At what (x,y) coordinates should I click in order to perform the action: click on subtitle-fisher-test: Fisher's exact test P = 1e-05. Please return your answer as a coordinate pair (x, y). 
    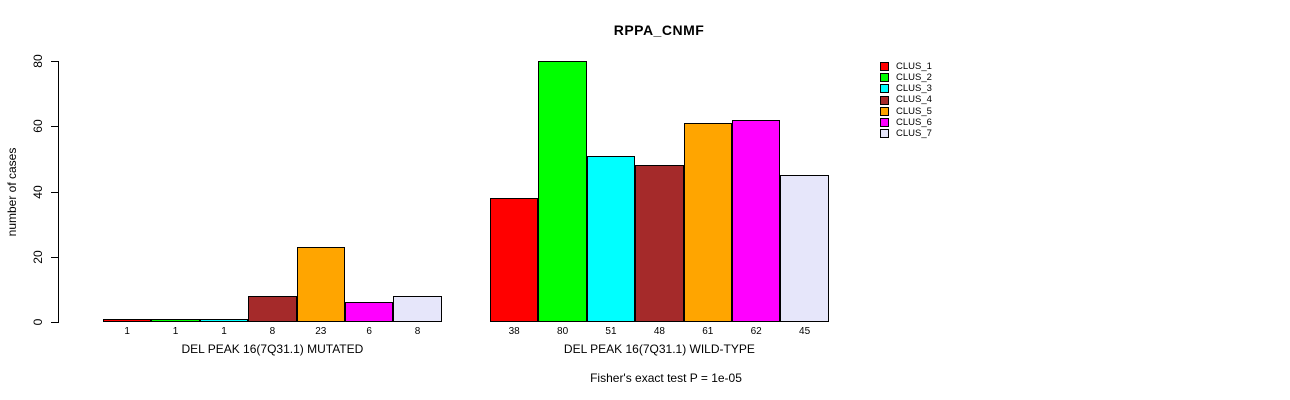
    Looking at the image, I should click on (666, 378).